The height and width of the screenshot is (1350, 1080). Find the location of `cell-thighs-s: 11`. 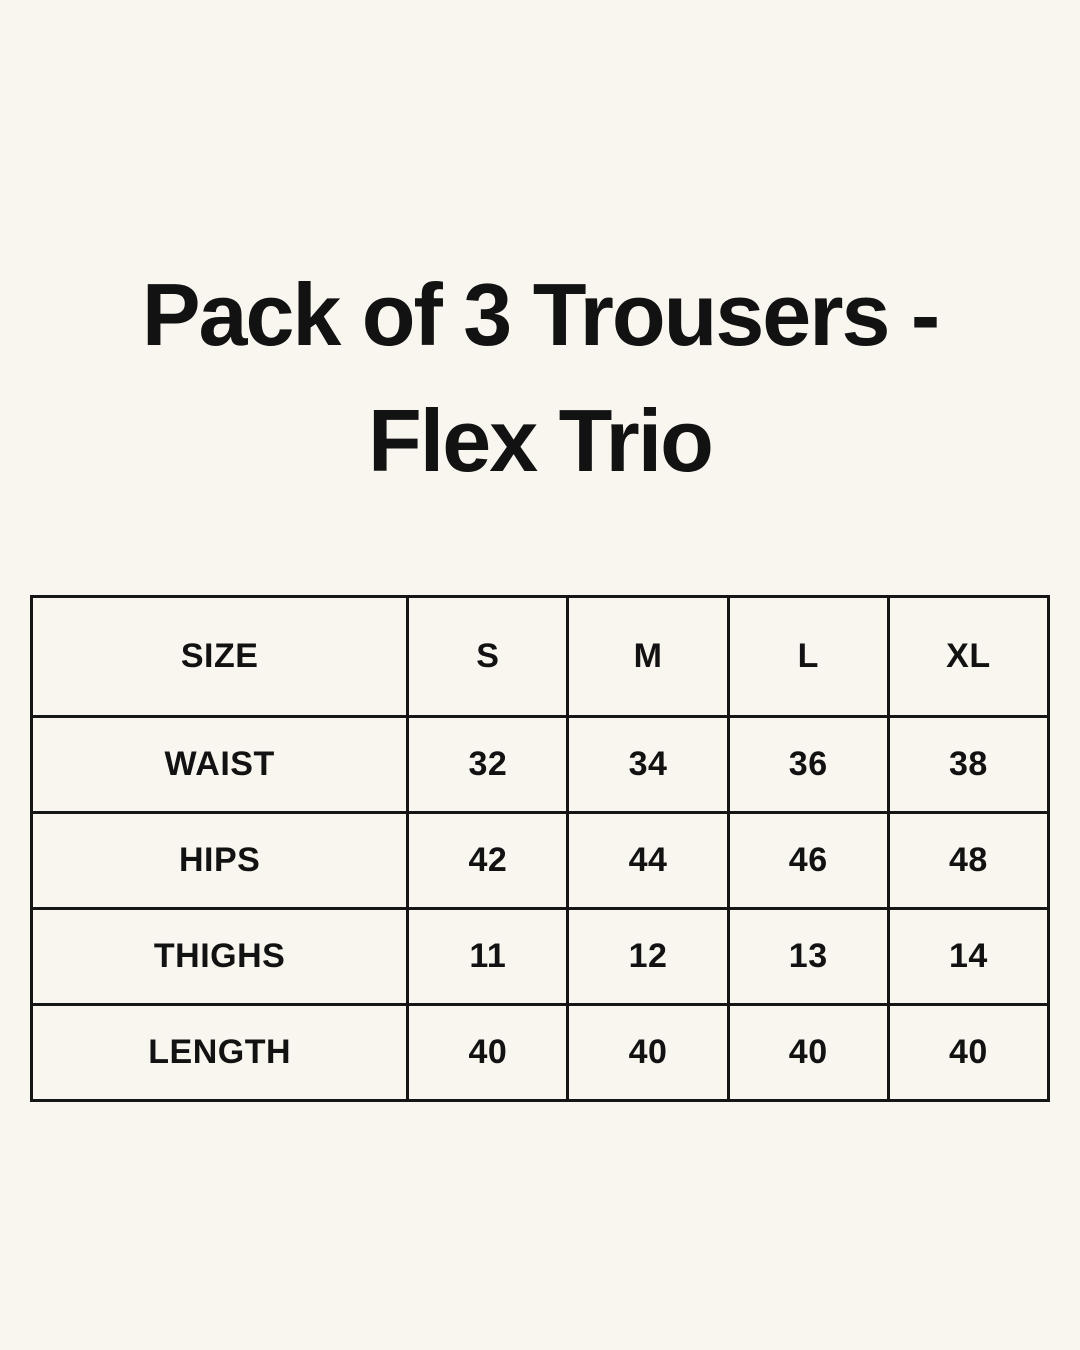

cell-thighs-s: 11 is located at coordinates (488, 956).